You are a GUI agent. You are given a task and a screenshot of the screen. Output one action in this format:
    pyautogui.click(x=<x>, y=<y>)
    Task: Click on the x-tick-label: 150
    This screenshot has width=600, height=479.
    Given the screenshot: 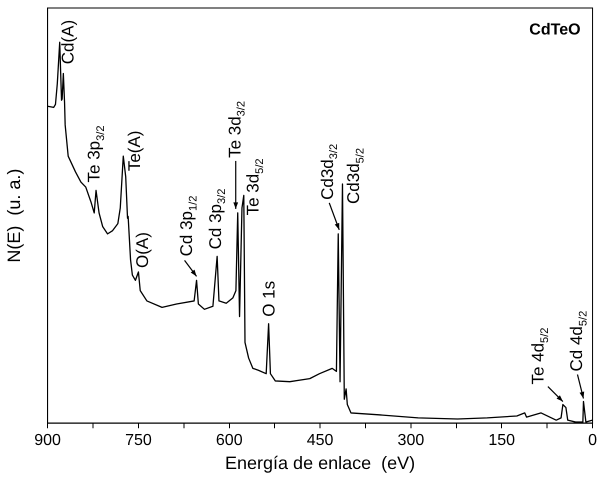 What is the action you would take?
    pyautogui.click(x=502, y=441)
    